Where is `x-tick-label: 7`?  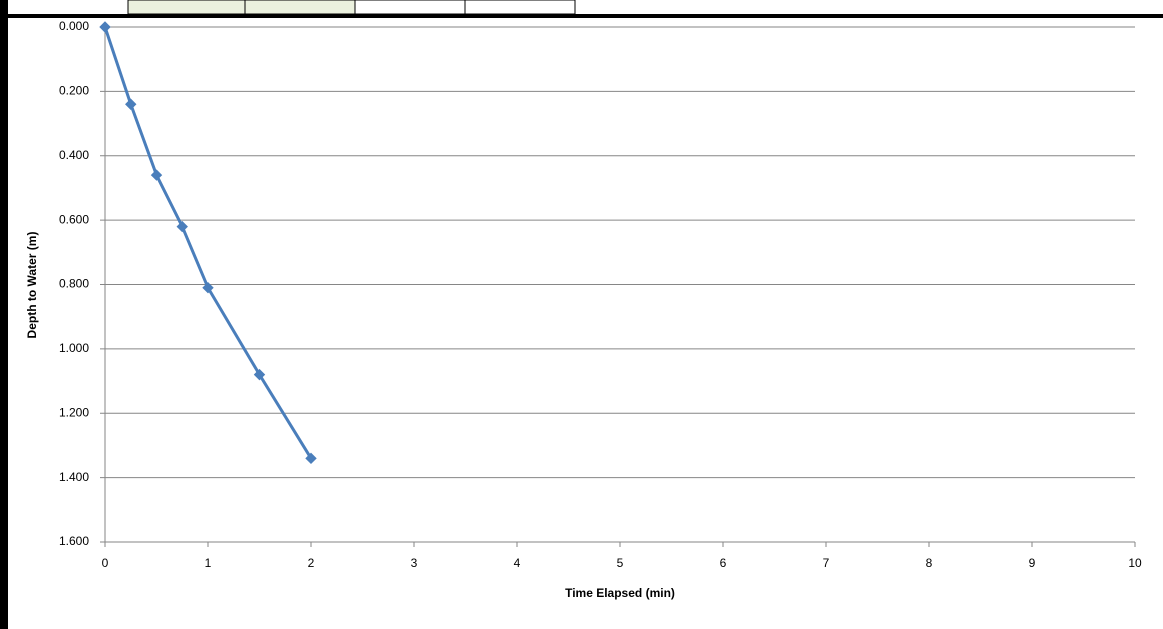 x-tick-label: 7 is located at coordinates (826, 563).